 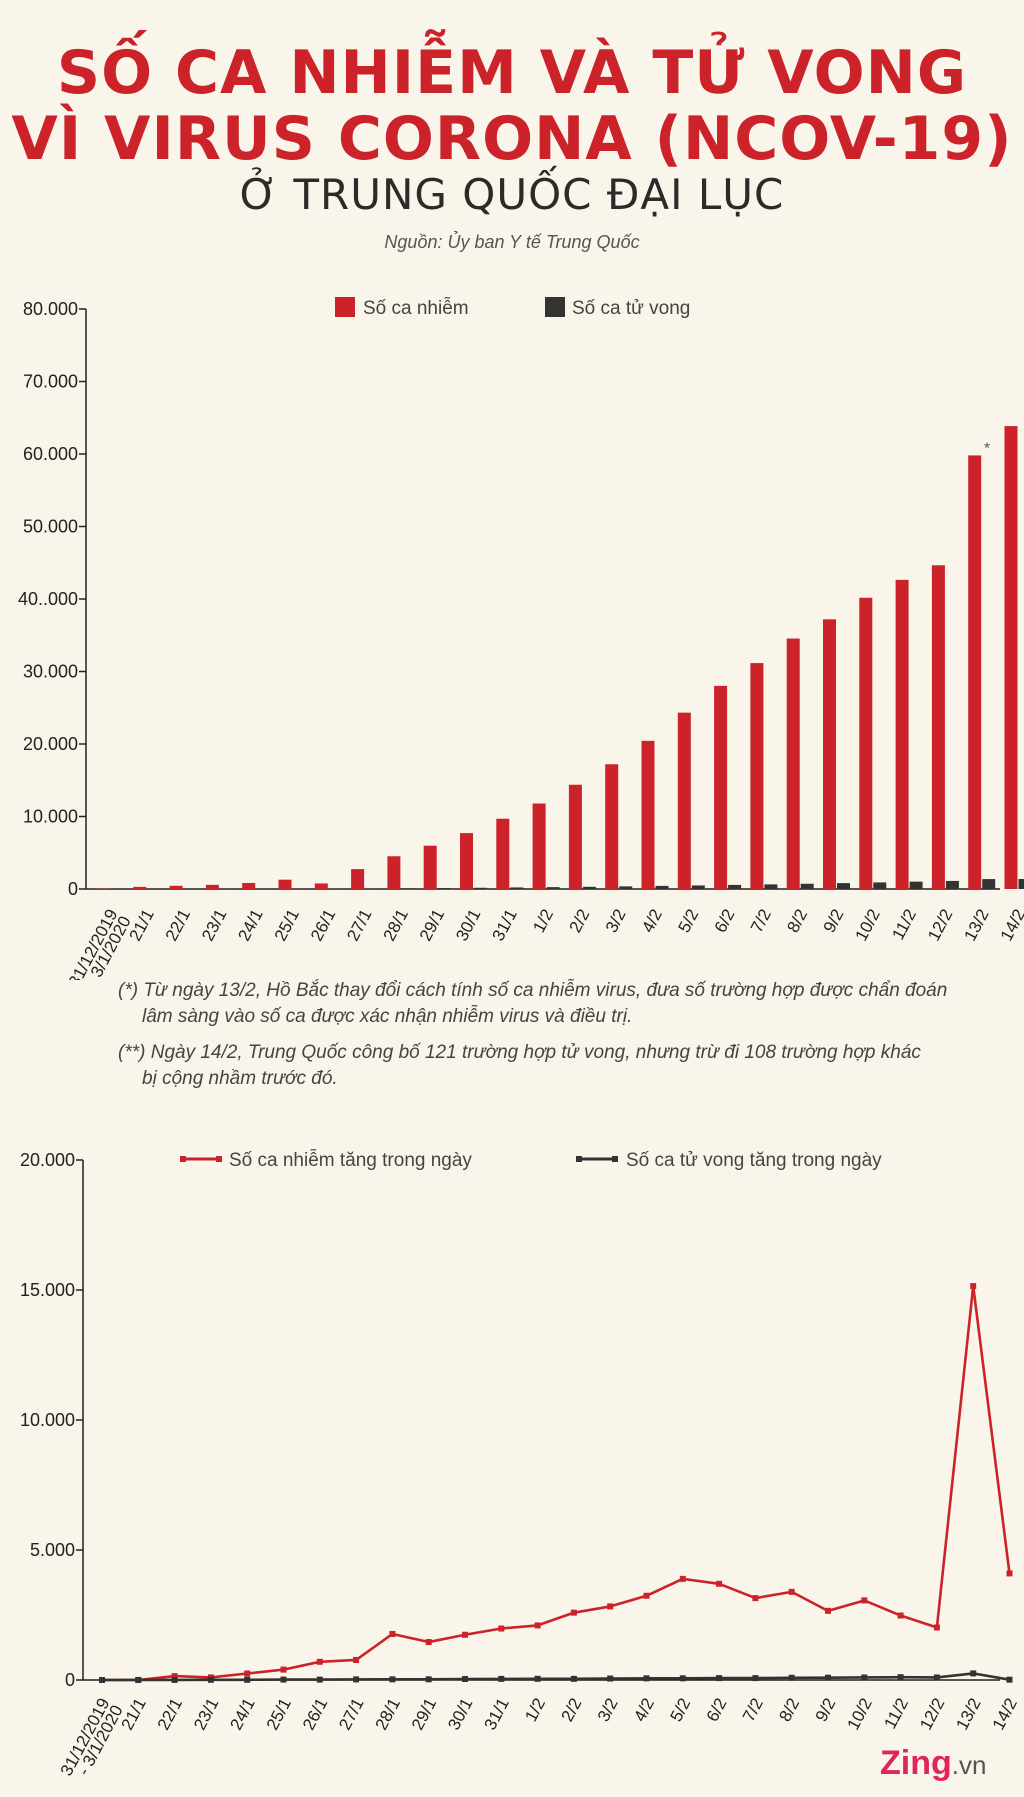 I want to click on line-x-label-13: 2/2, so click(x=572, y=1710).